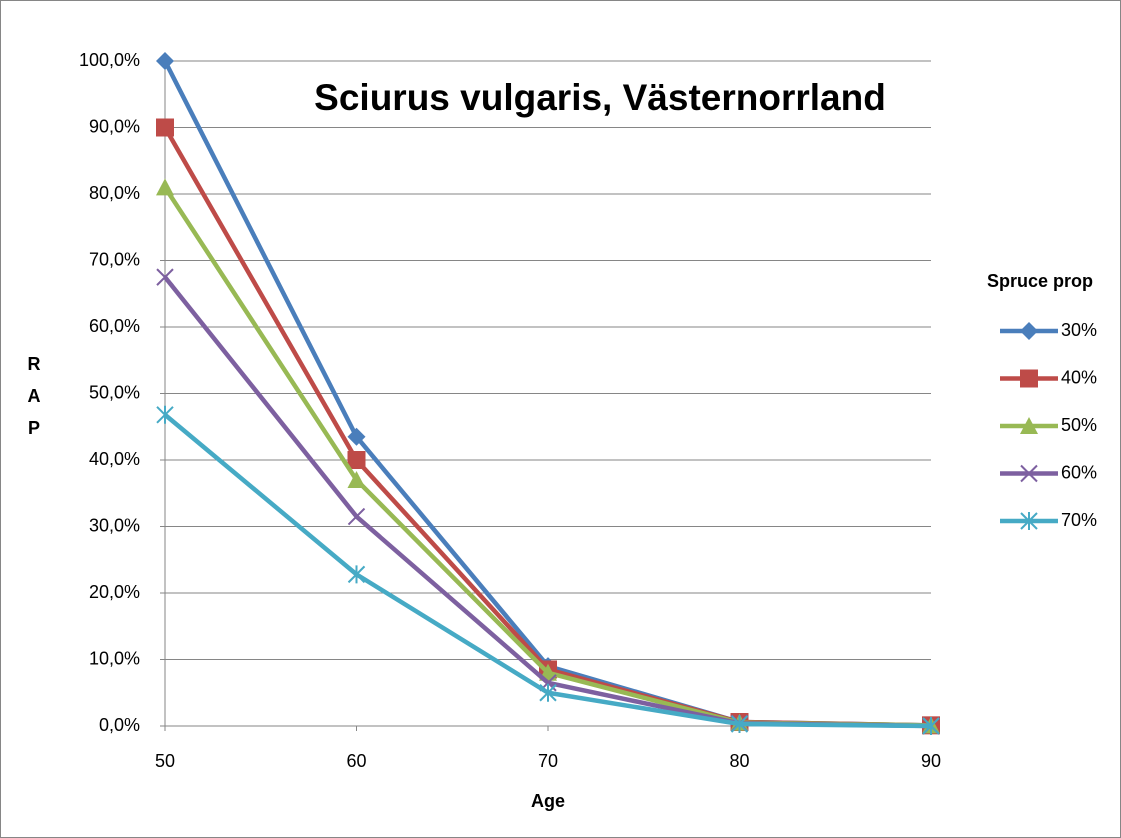  What do you see at coordinates (119, 725) in the screenshot?
I see `y-tick-label: 0,0%` at bounding box center [119, 725].